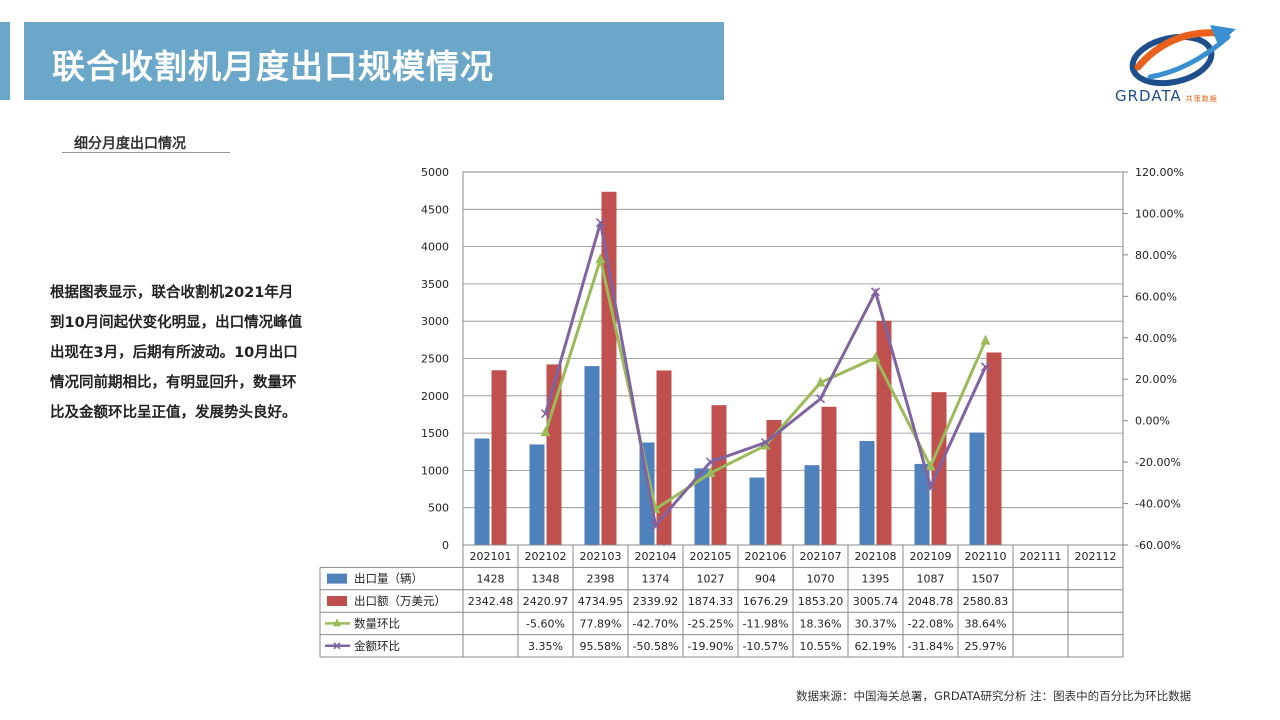 Image resolution: width=1280 pixels, height=720 pixels. I want to click on table-value-cell: 2580.83, so click(986, 601).